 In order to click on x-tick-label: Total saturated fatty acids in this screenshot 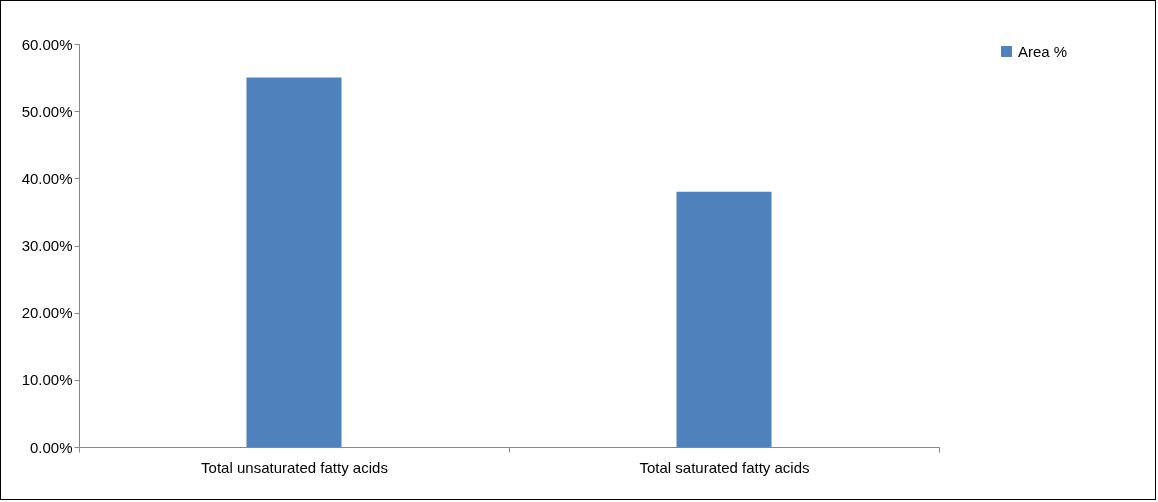, I will do `click(724, 467)`.